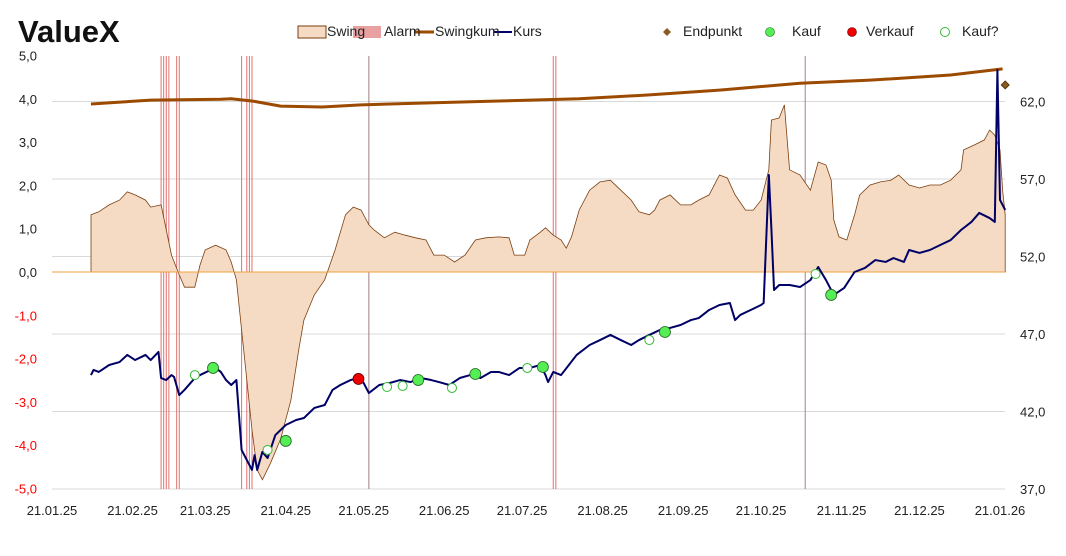 The width and height of the screenshot is (1066, 556). I want to click on right-axis-tick-label: 57,0, so click(1032, 179).